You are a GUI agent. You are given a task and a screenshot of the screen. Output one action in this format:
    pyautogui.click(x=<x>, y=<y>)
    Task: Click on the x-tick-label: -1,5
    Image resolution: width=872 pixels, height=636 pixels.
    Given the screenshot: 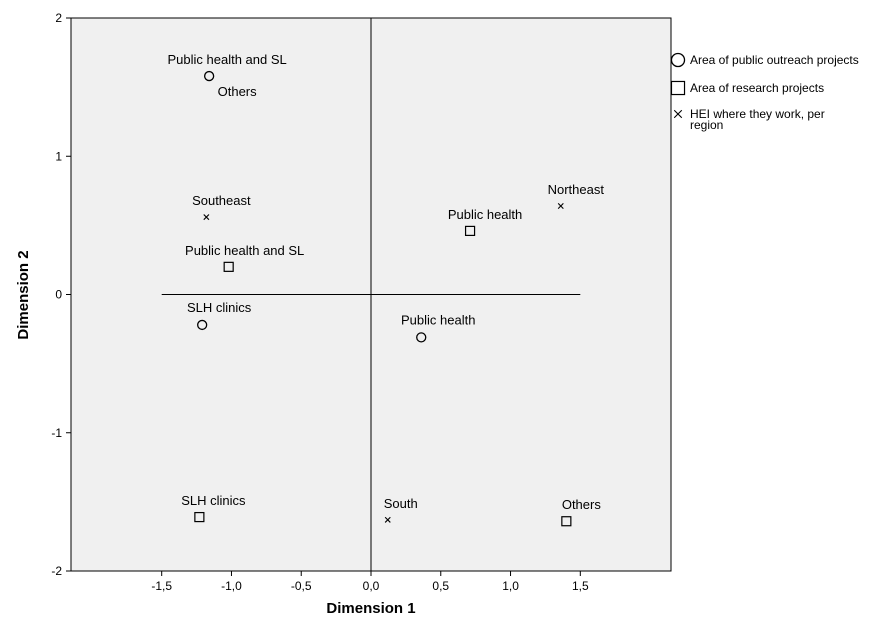 What is the action you would take?
    pyautogui.click(x=161, y=586)
    